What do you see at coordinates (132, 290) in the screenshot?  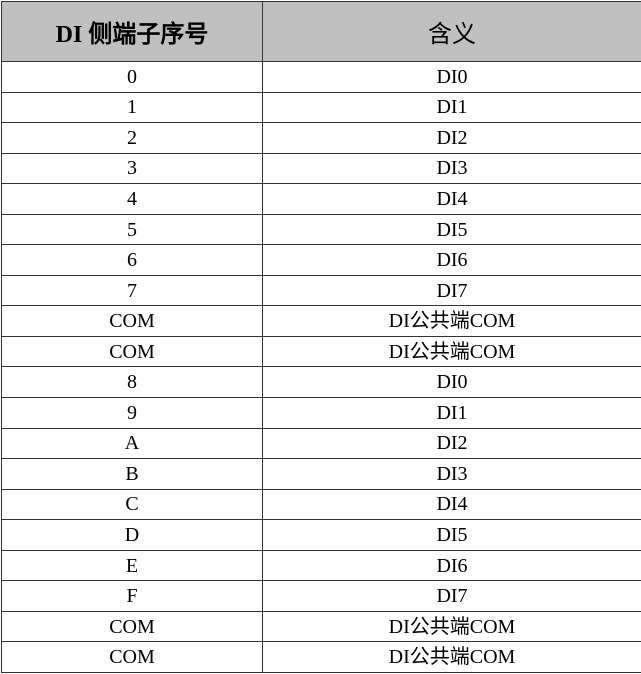 I see `terminal-number-cell: 7` at bounding box center [132, 290].